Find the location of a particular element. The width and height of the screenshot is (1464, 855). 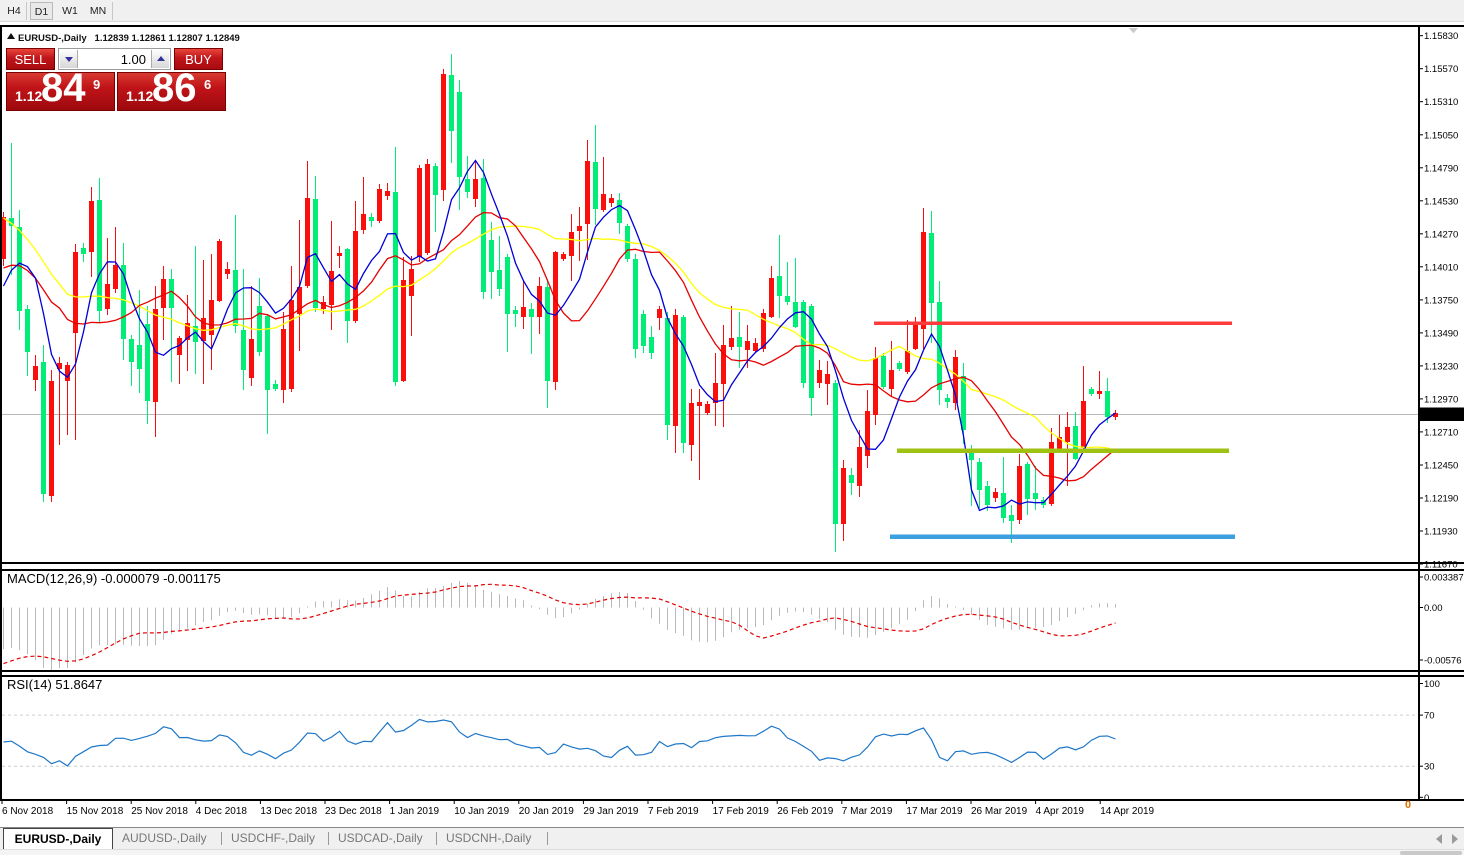

svg-text: 25 Nov 2018 is located at coordinates (159, 811).